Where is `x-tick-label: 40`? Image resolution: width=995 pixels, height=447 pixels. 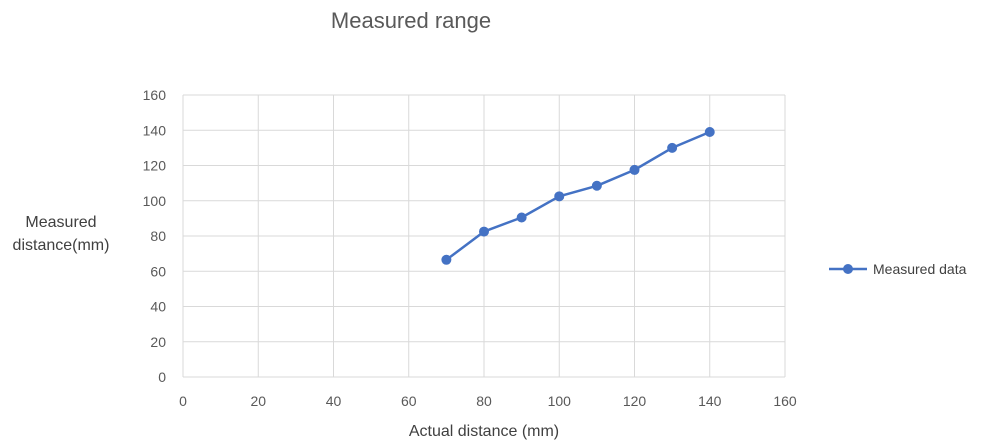
x-tick-label: 40 is located at coordinates (334, 401).